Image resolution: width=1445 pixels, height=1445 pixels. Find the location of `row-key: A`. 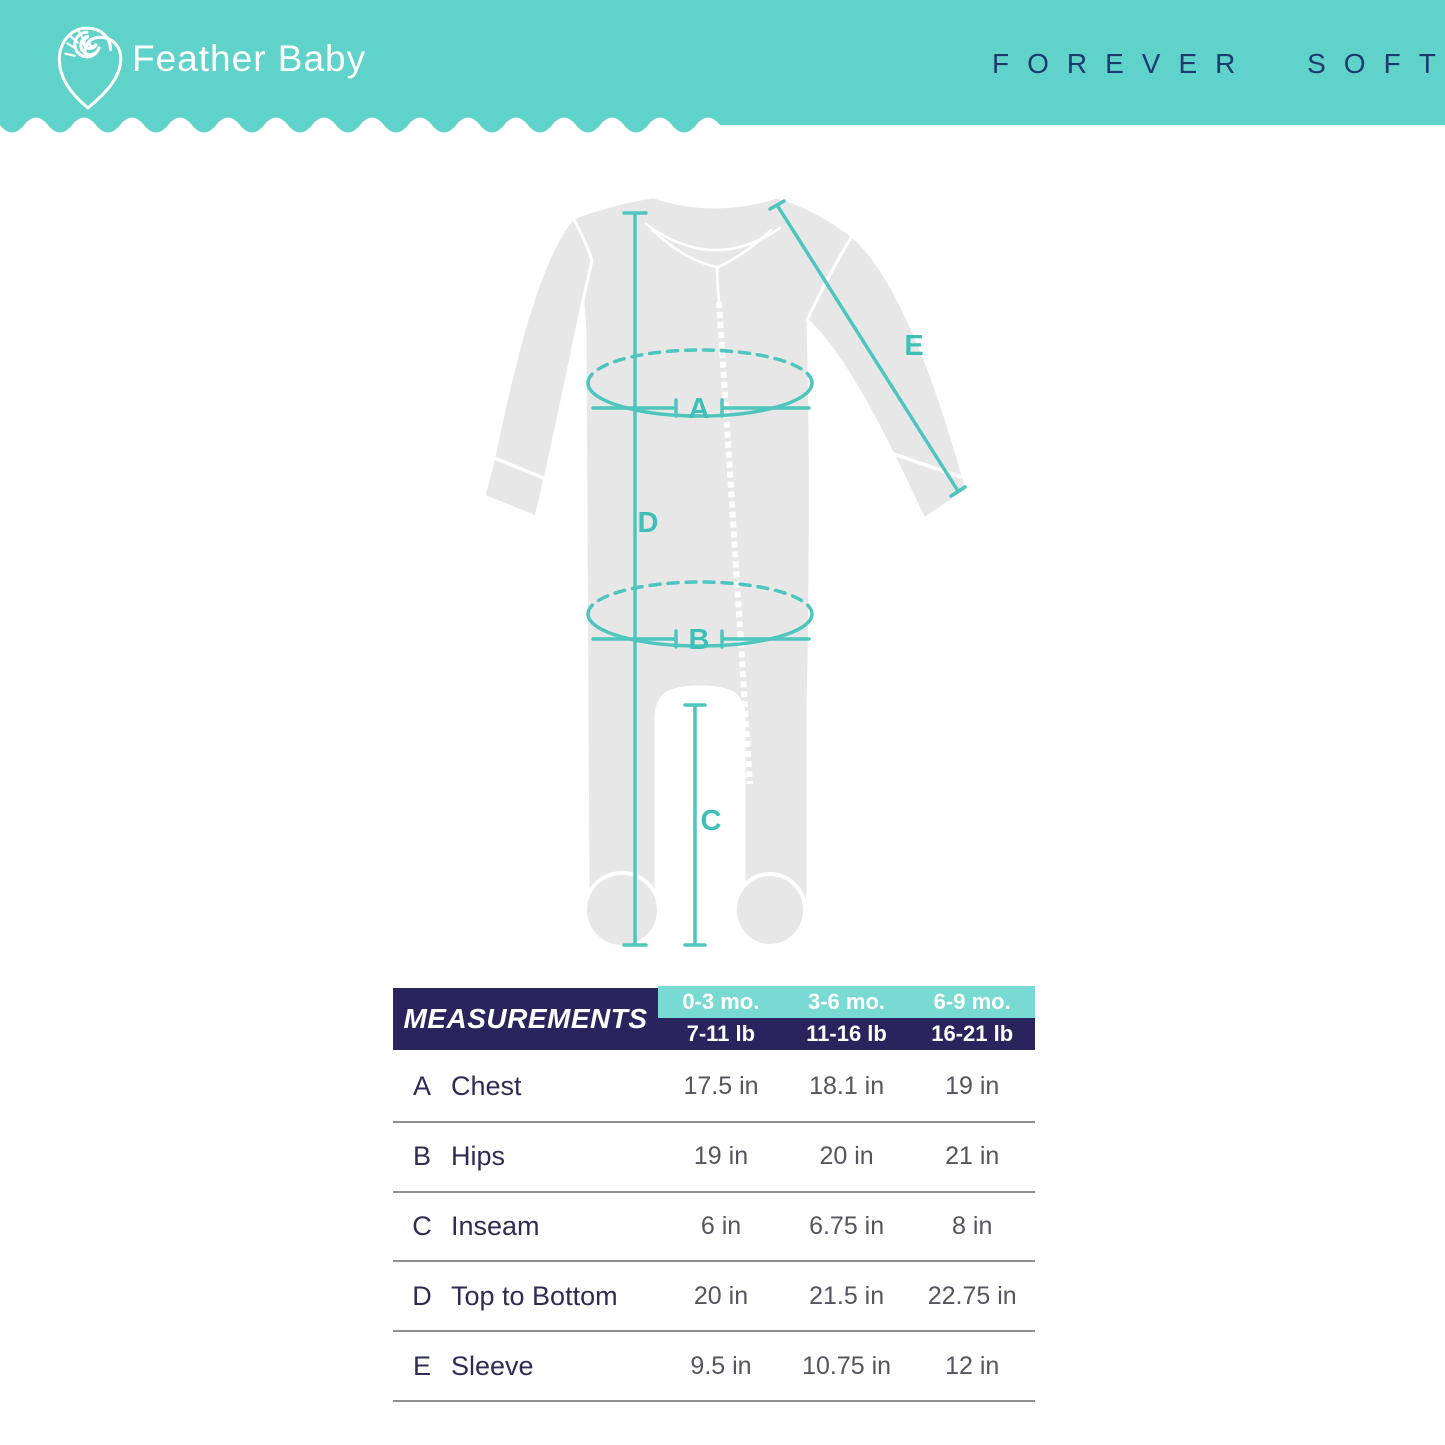

row-key: A is located at coordinates (421, 1086).